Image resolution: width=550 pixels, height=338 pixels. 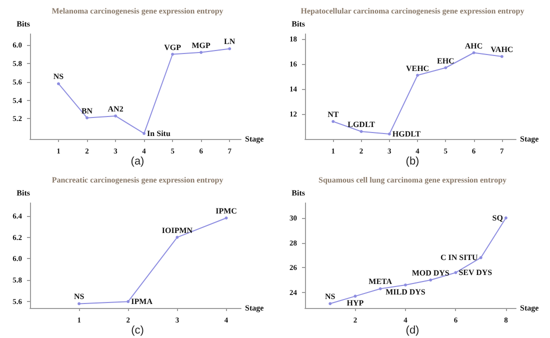 What do you see at coordinates (431, 273) in the screenshot?
I see `annotation: MOD DYS` at bounding box center [431, 273].